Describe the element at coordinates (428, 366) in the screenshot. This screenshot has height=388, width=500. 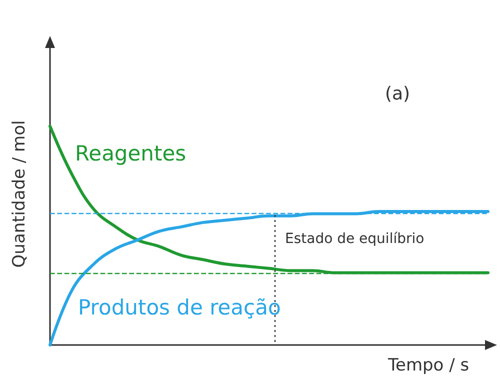
I see `x-axis-title: Tempo / s` at that location.